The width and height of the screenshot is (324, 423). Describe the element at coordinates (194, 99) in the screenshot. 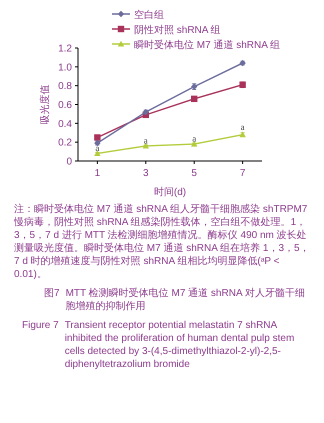

I see `point` at that location.